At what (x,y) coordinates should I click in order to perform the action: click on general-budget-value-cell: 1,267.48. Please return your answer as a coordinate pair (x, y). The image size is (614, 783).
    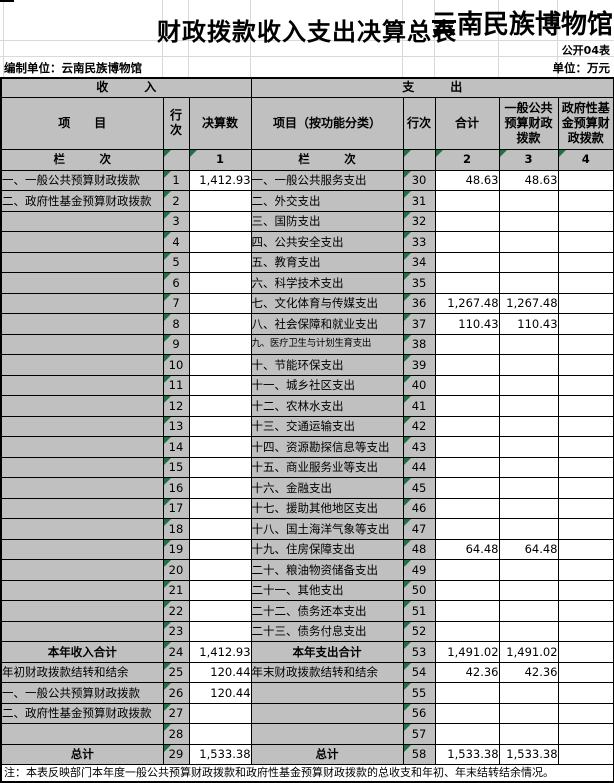
    Looking at the image, I should click on (528, 303).